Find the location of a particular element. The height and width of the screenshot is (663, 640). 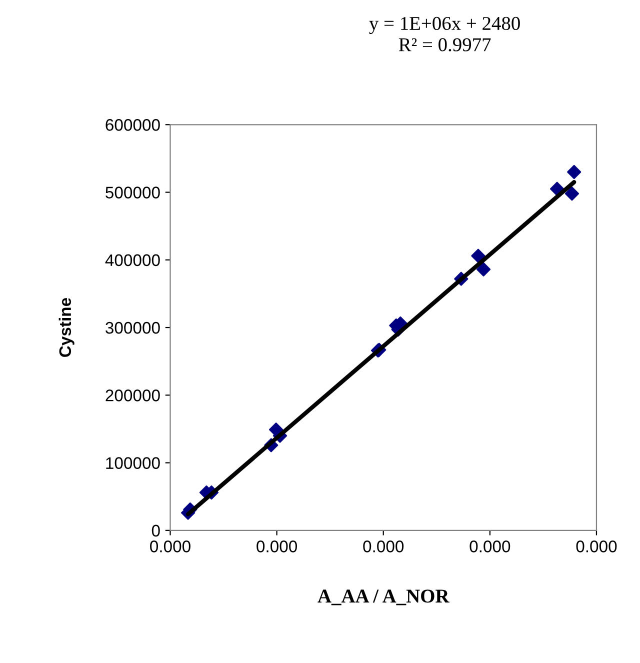

y-tick-label: 600000 is located at coordinates (133, 125).